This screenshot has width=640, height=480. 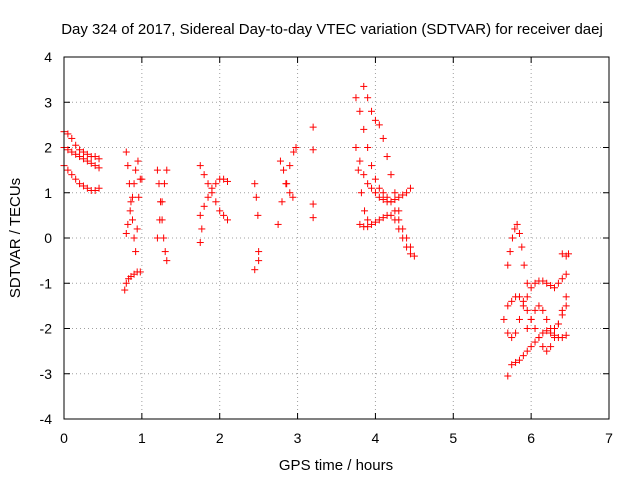 What do you see at coordinates (48, 238) in the screenshot?
I see `y-tick-label: 0` at bounding box center [48, 238].